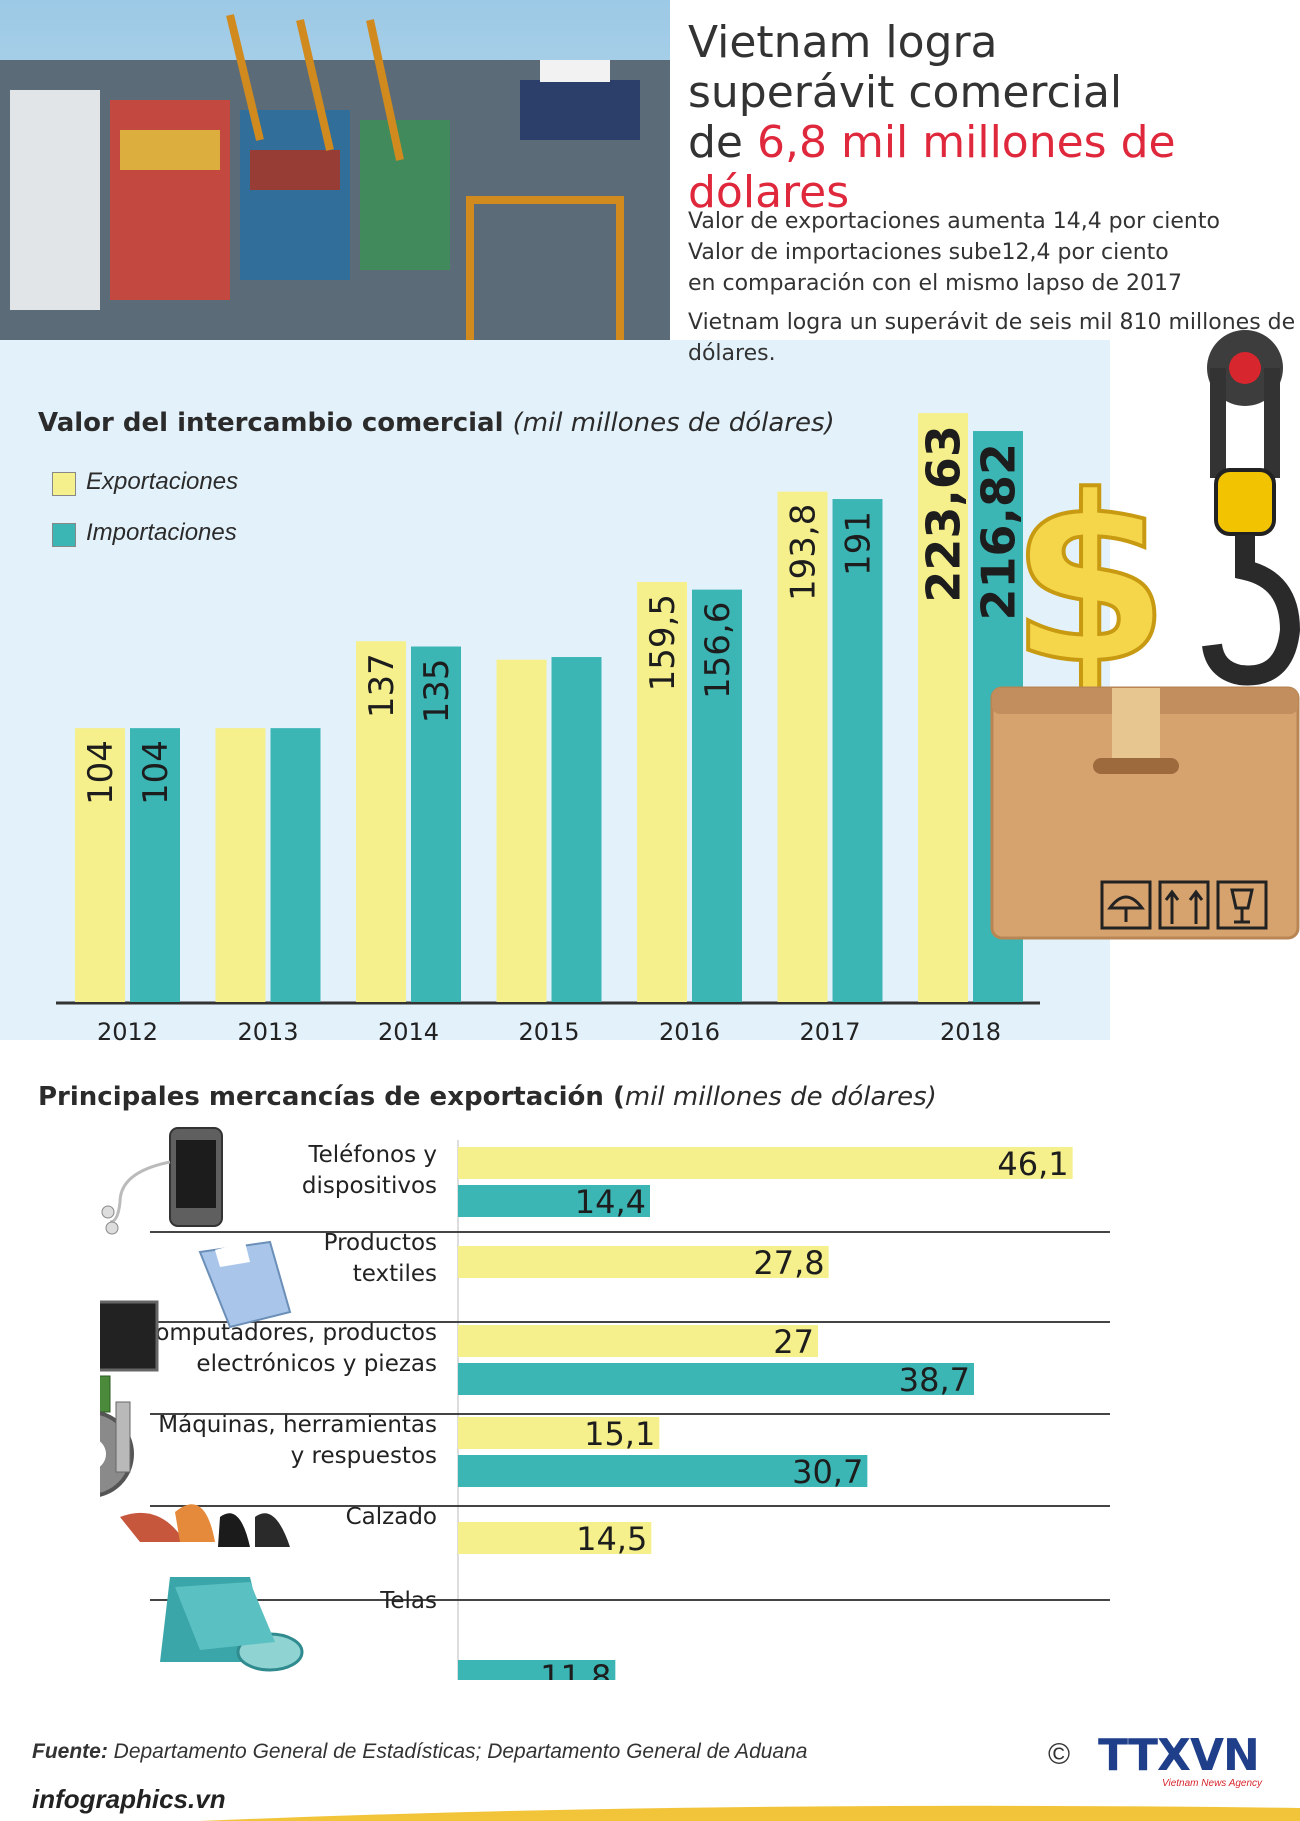  I want to click on year-tick-2015: 2015, so click(548, 1032).